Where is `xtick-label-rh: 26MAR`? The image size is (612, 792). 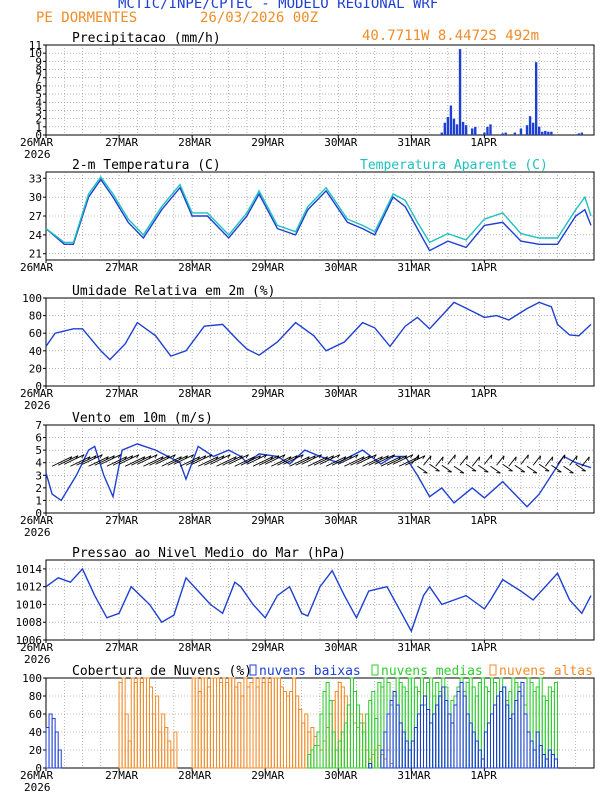 xtick-label-rh: 26MAR is located at coordinates (36, 393).